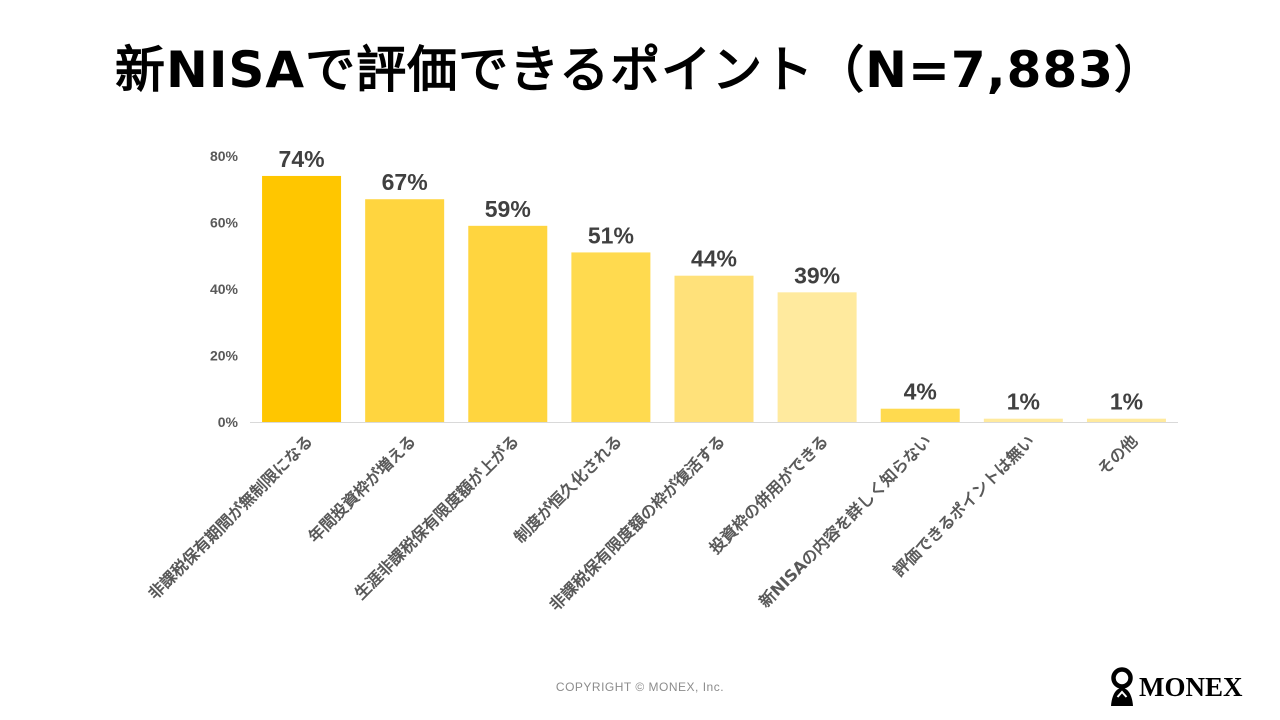 The height and width of the screenshot is (720, 1280). I want to click on x-tick-label: 年間投資枠が増える, so click(362, 488).